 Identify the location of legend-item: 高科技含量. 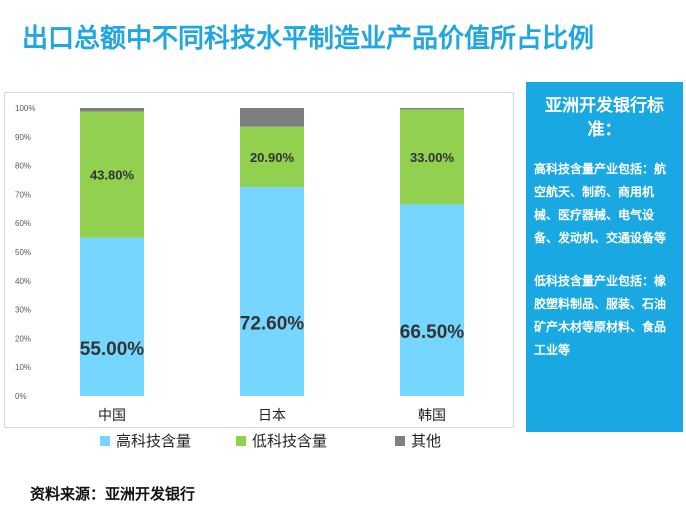
(145, 440).